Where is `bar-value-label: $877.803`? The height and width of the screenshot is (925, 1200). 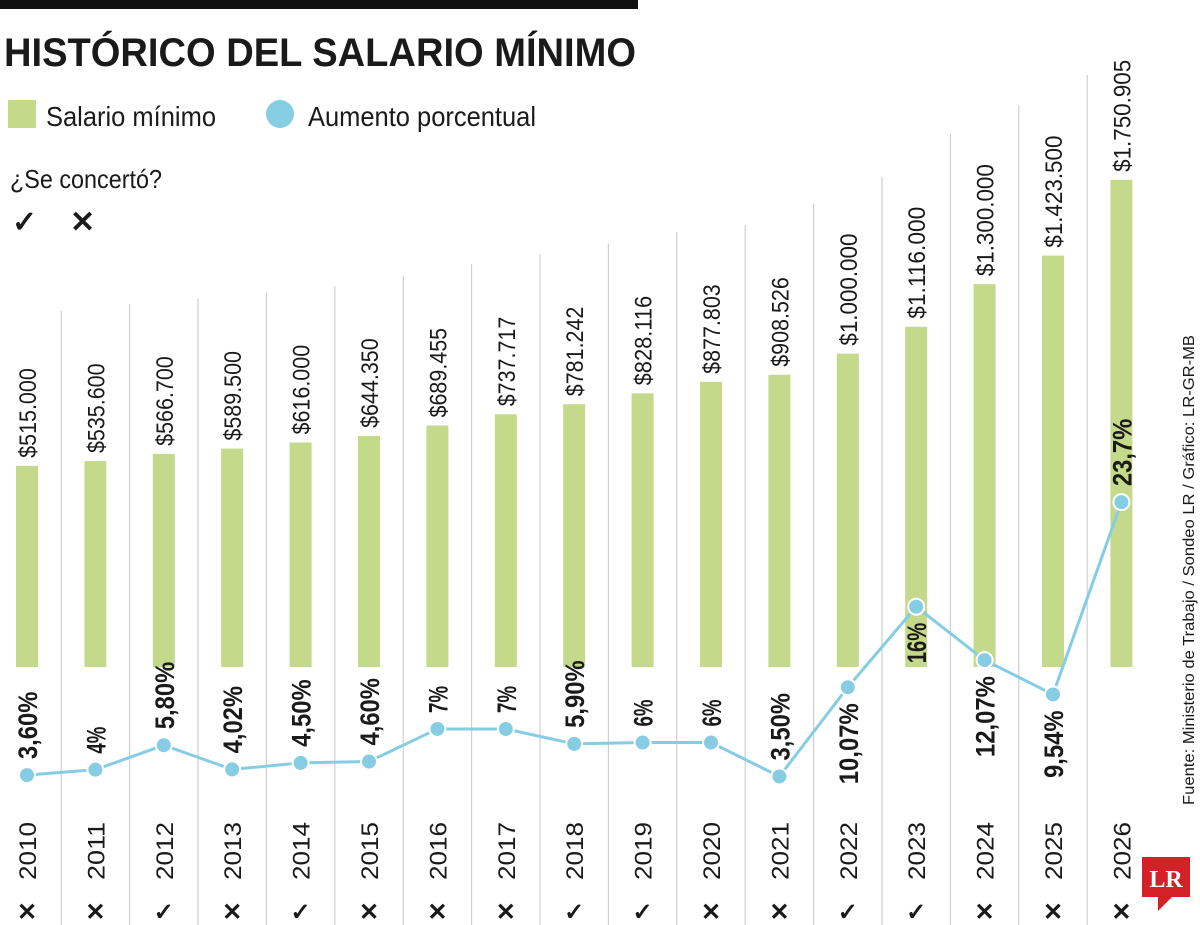
bar-value-label: $877.803 is located at coordinates (712, 329).